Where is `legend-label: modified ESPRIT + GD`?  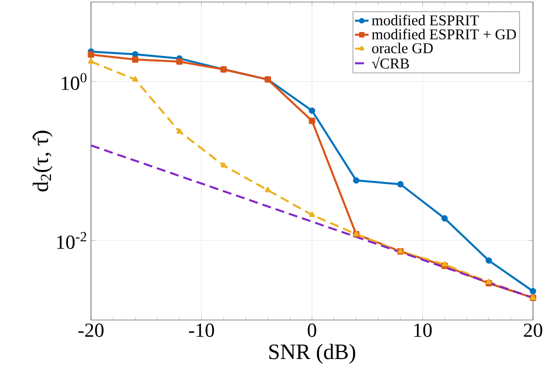 legend-label: modified ESPRIT + GD is located at coordinates (444, 34).